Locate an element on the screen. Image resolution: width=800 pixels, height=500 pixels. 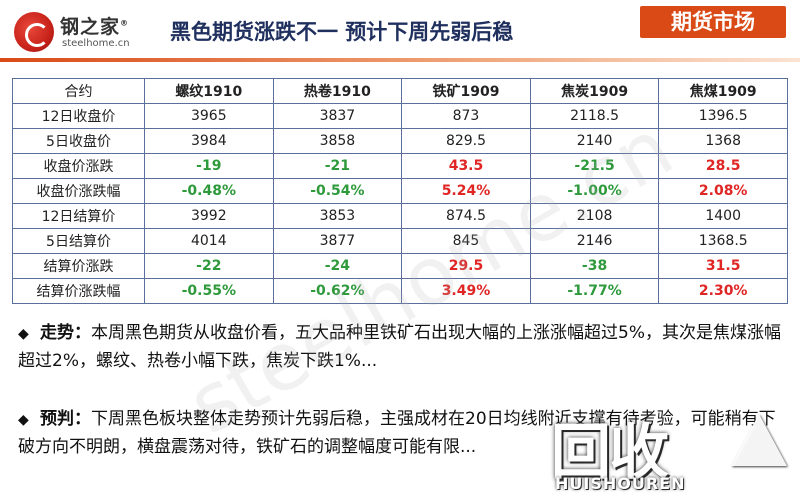
table-cell: 4014 is located at coordinates (209, 241).